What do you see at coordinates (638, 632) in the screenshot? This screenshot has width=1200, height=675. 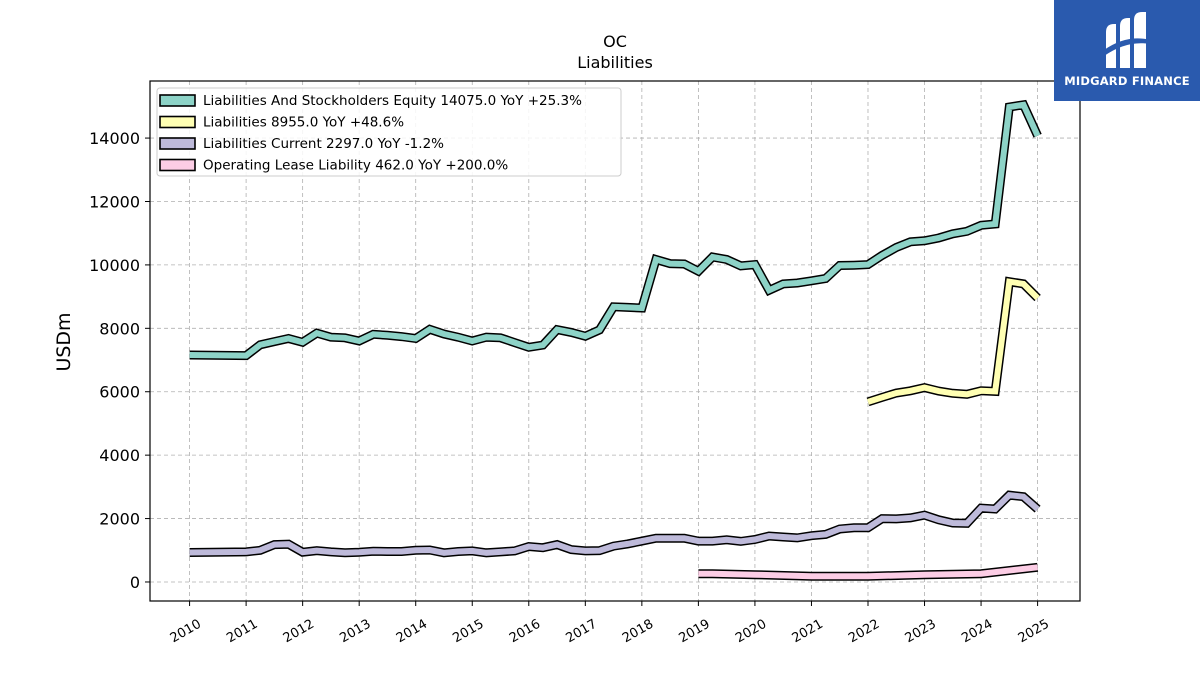 I see `x-tick-label: 2018` at bounding box center [638, 632].